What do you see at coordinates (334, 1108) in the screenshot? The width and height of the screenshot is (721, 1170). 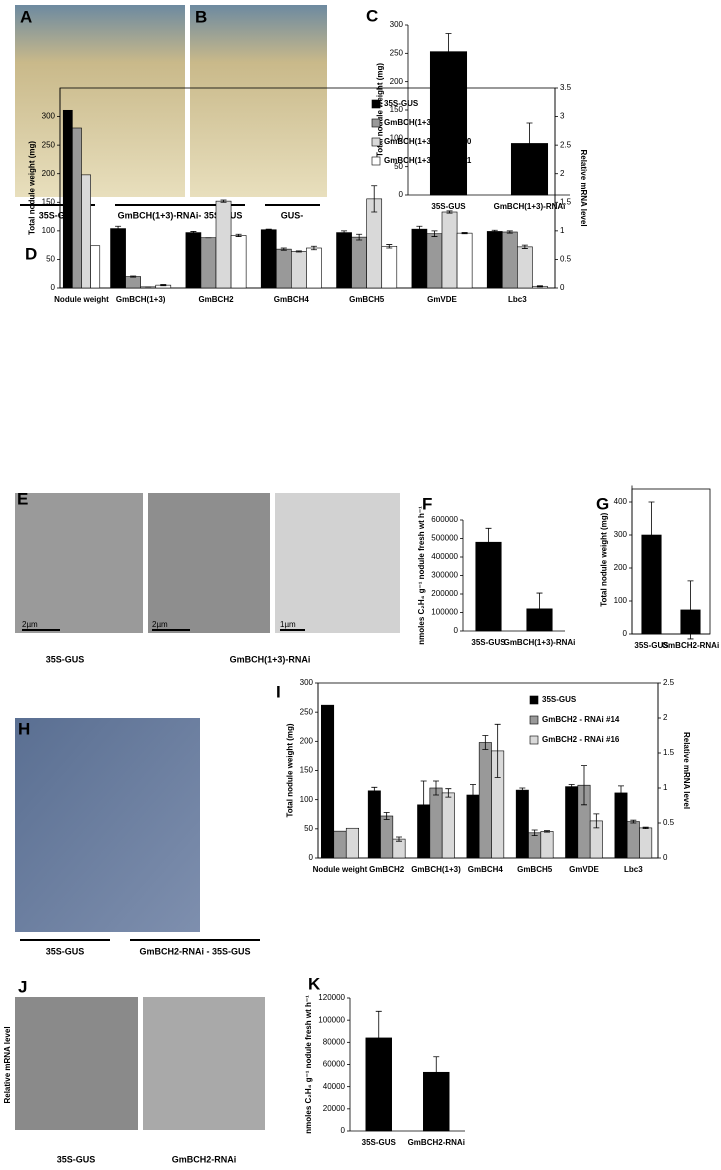 I see `y-tick-label: 20000` at bounding box center [334, 1108].